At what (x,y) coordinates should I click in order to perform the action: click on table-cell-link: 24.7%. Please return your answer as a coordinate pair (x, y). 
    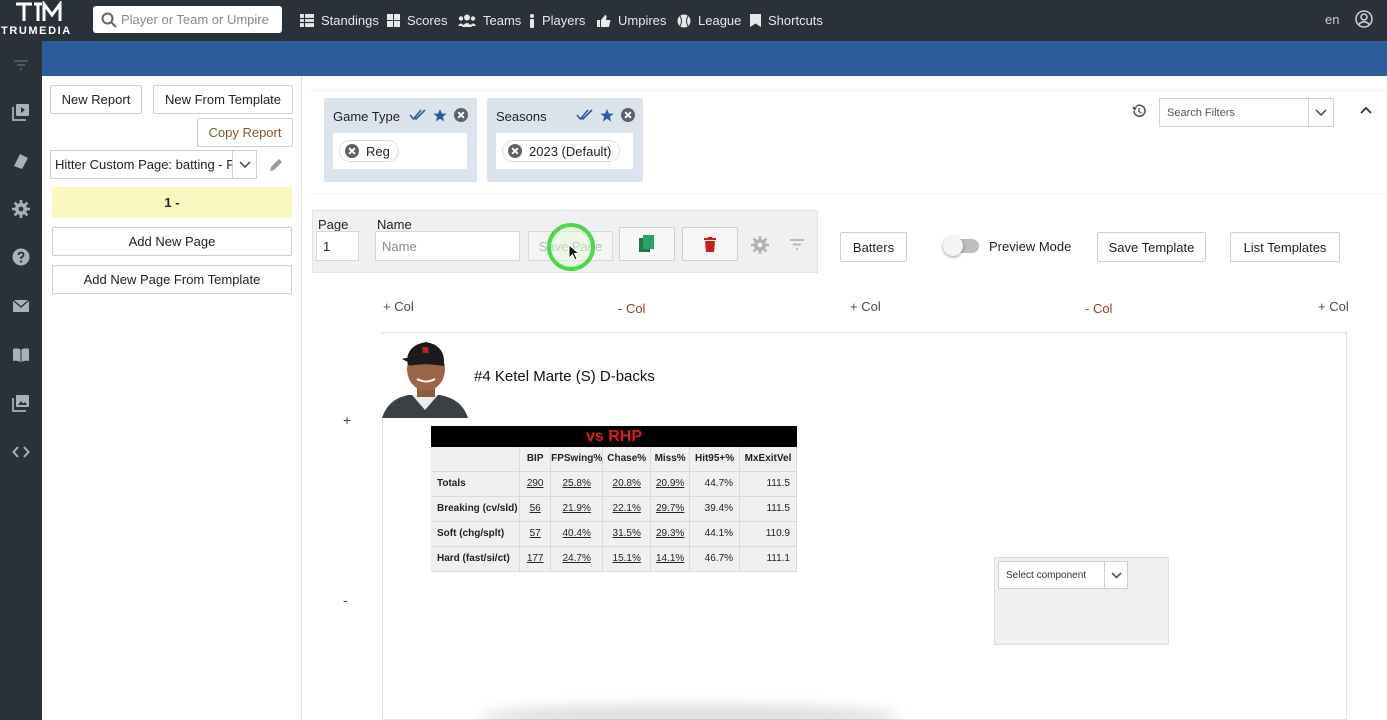
    Looking at the image, I should click on (577, 559).